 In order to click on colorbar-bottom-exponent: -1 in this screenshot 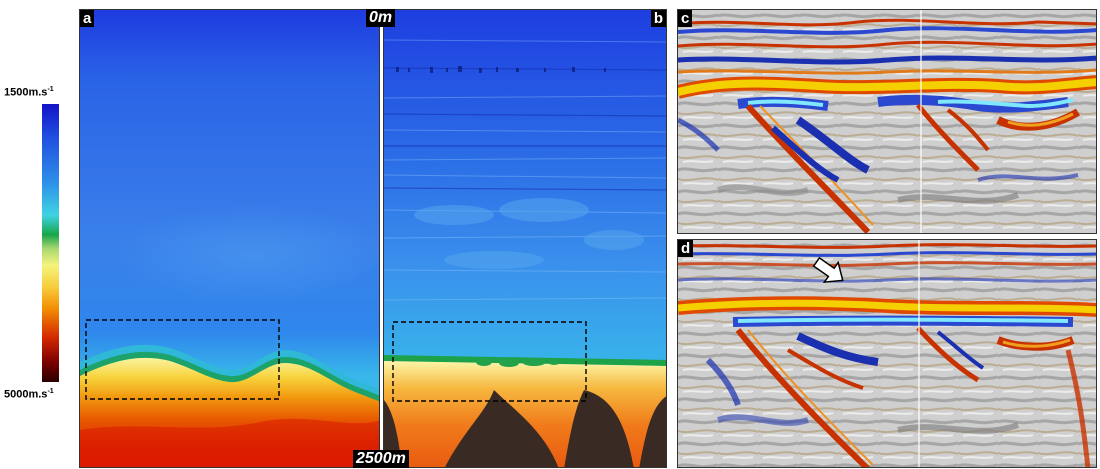, I will do `click(50, 391)`.